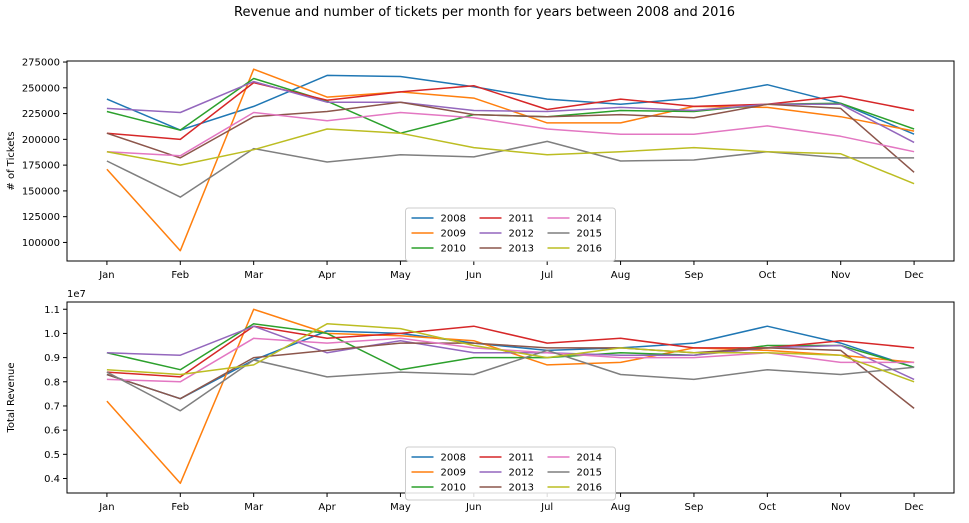 The height and width of the screenshot is (523, 969). Describe the element at coordinates (41, 243) in the screenshot. I see `y-tick-label: 100000` at that location.